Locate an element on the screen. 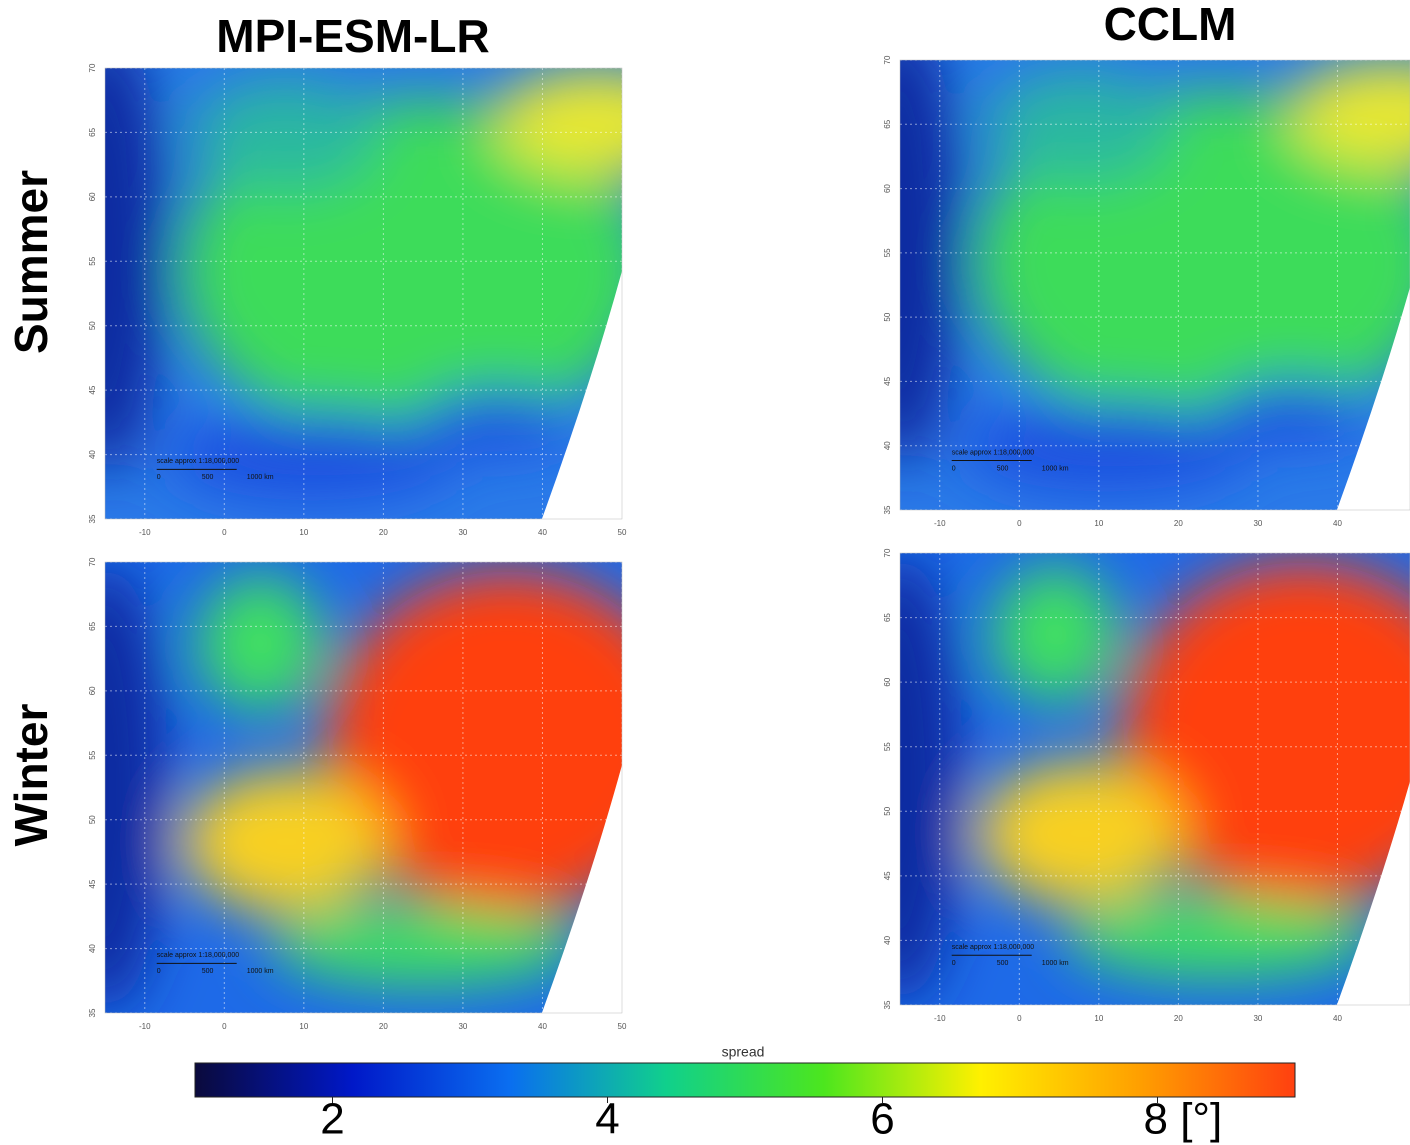  colorbar: spread 2 4 6 8 [°] is located at coordinates (745, 1094).